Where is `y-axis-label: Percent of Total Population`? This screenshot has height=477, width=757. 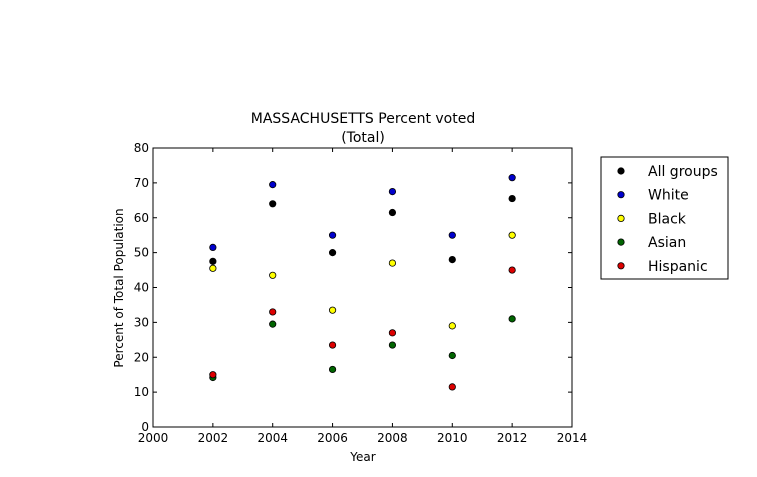 y-axis-label: Percent of Total Population is located at coordinates (119, 287).